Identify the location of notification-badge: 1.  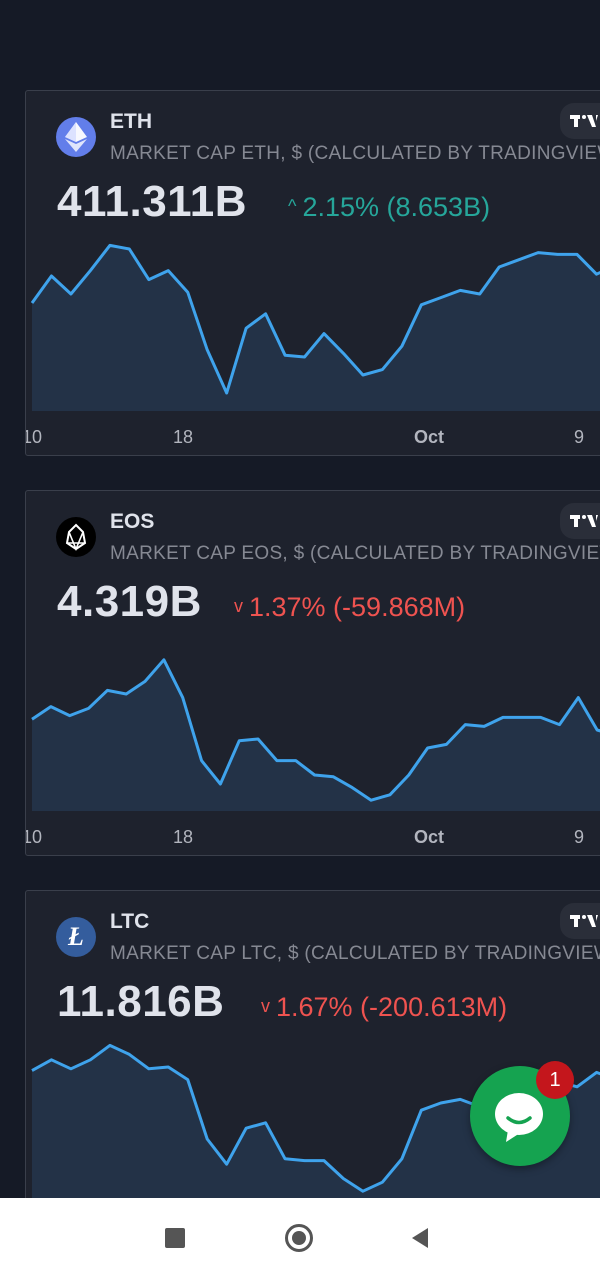
(555, 1080).